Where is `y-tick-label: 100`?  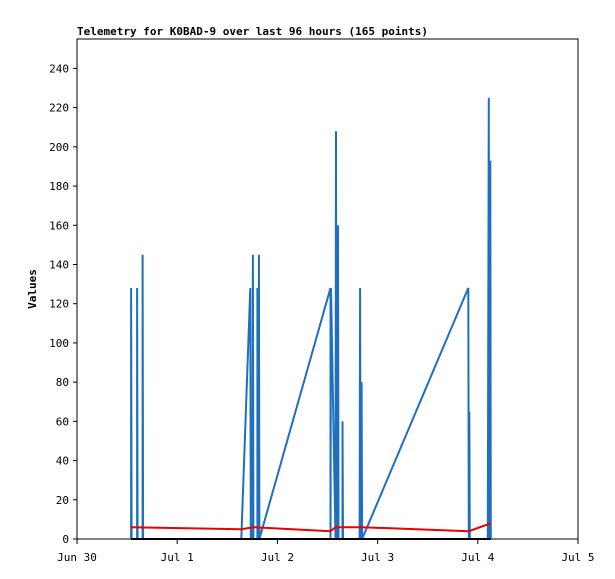
y-tick-label: 100 is located at coordinates (59, 343).